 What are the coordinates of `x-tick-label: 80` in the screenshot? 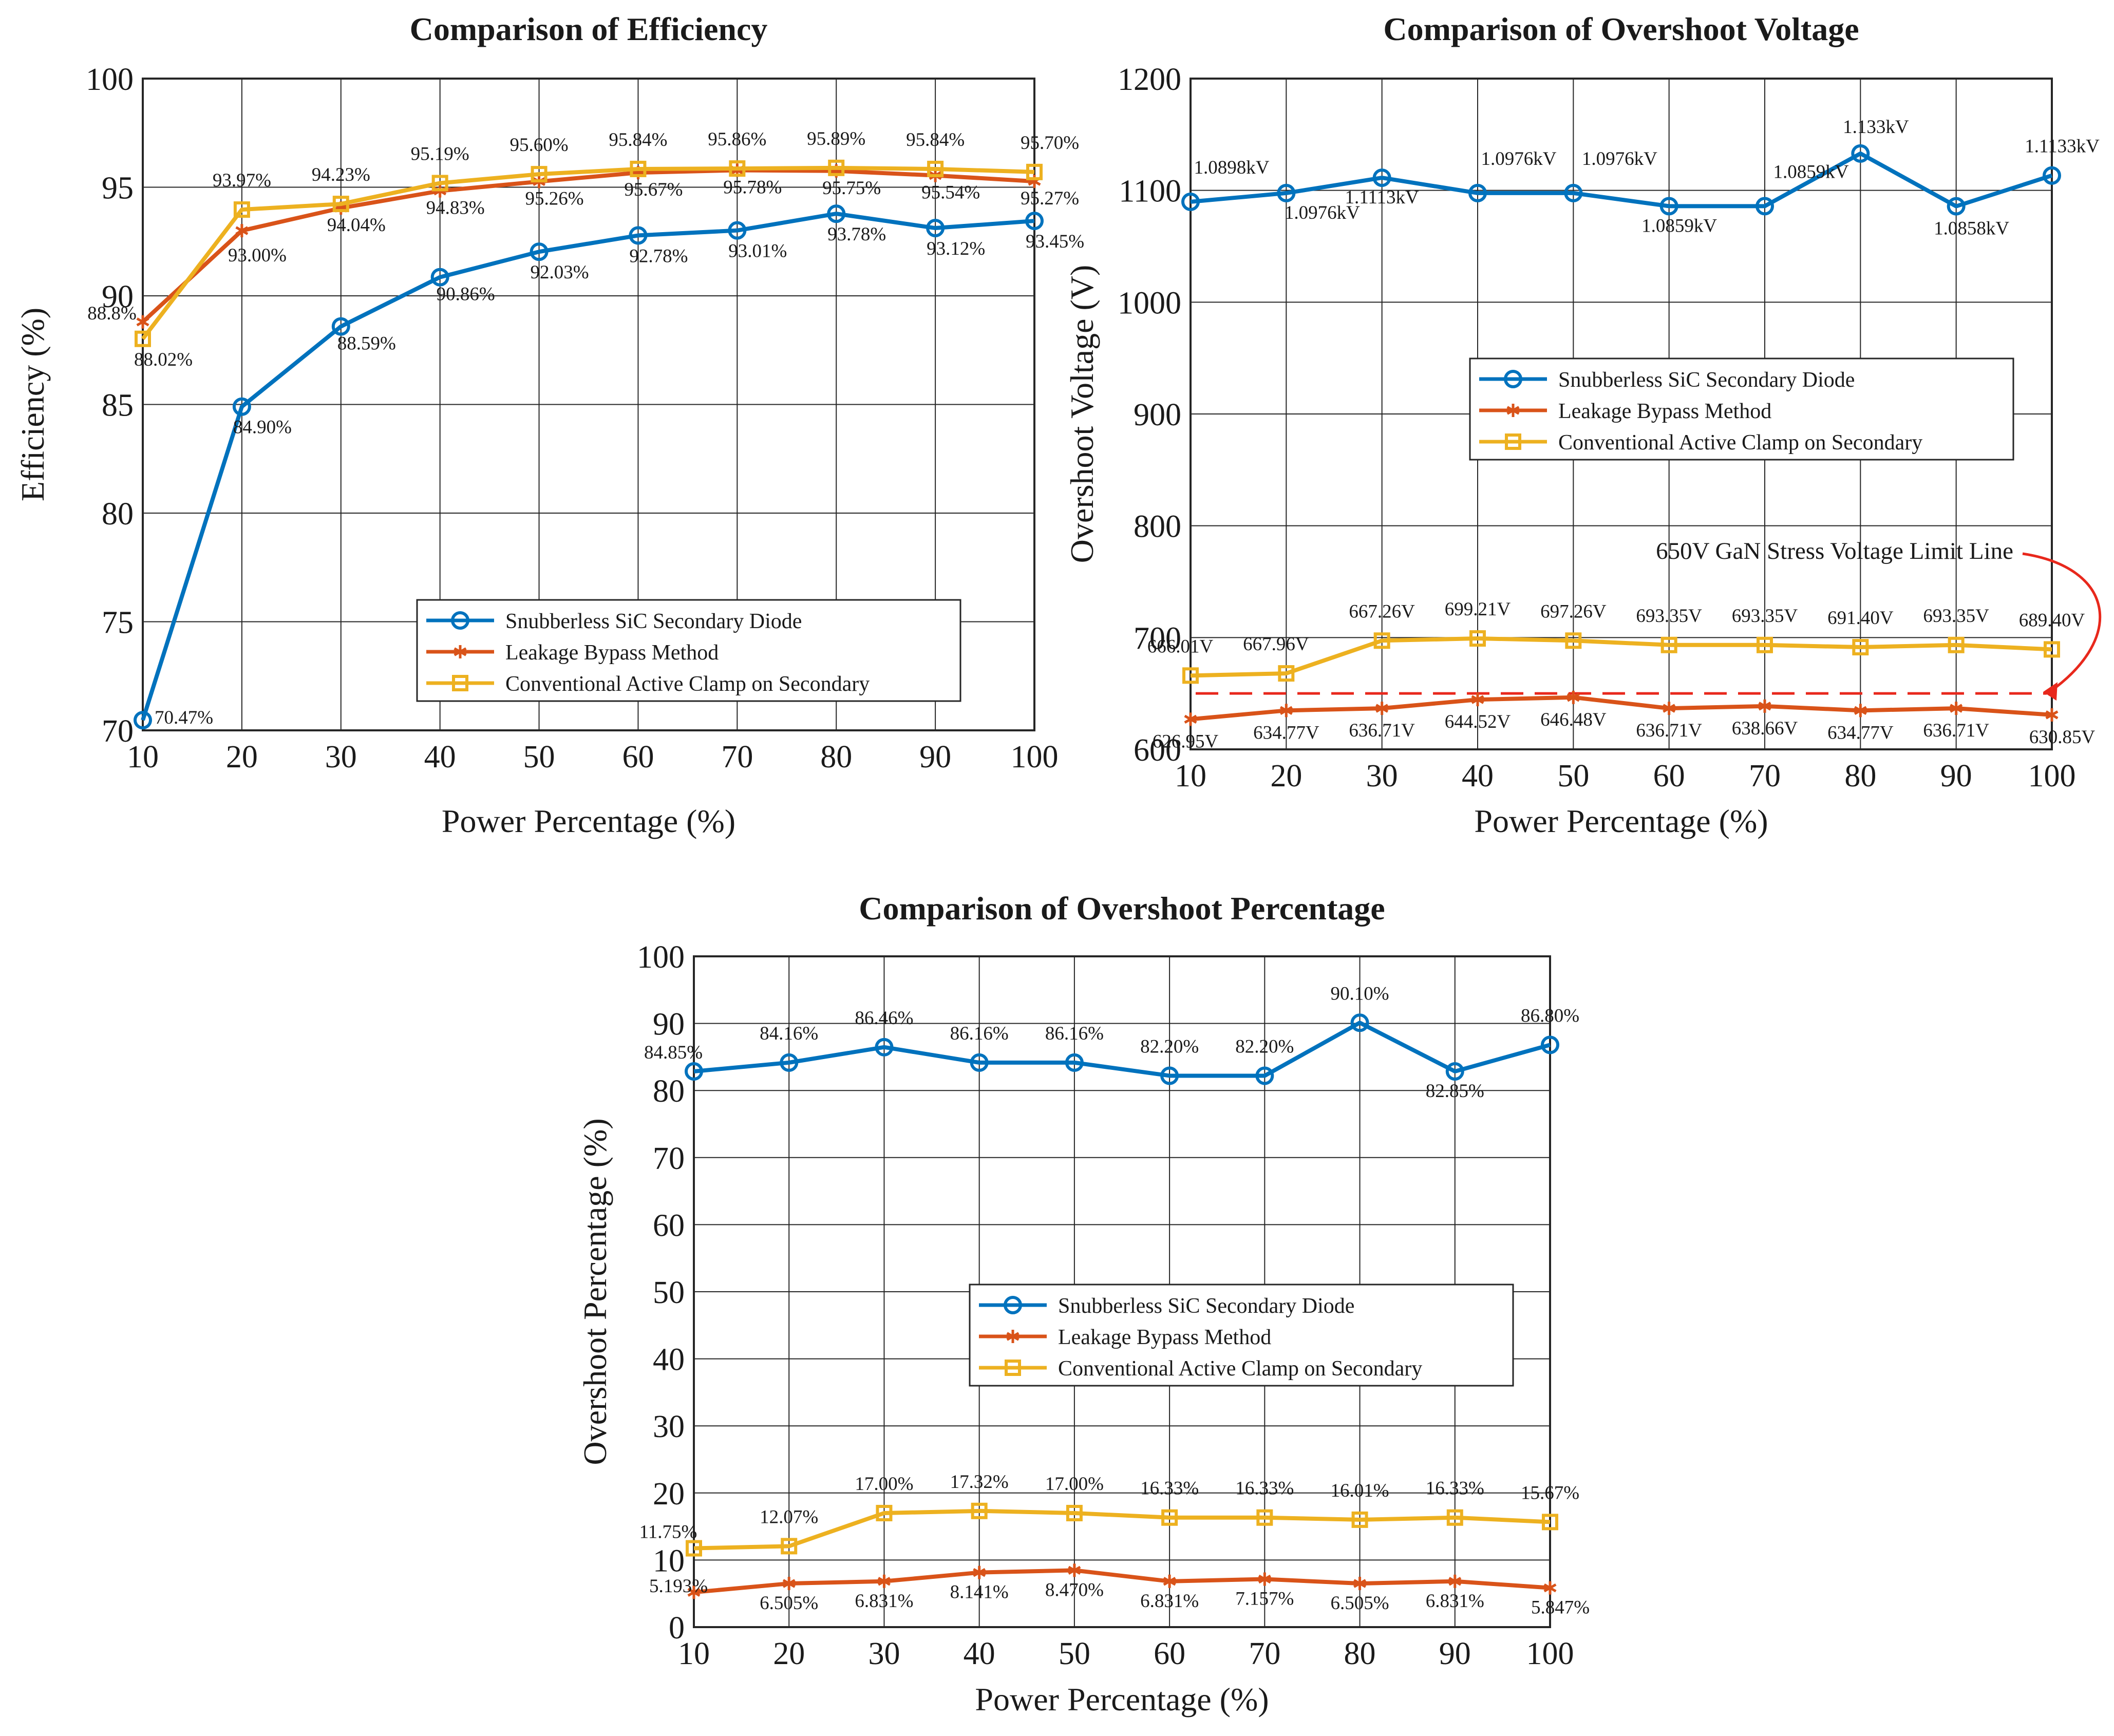 It's located at (836, 757).